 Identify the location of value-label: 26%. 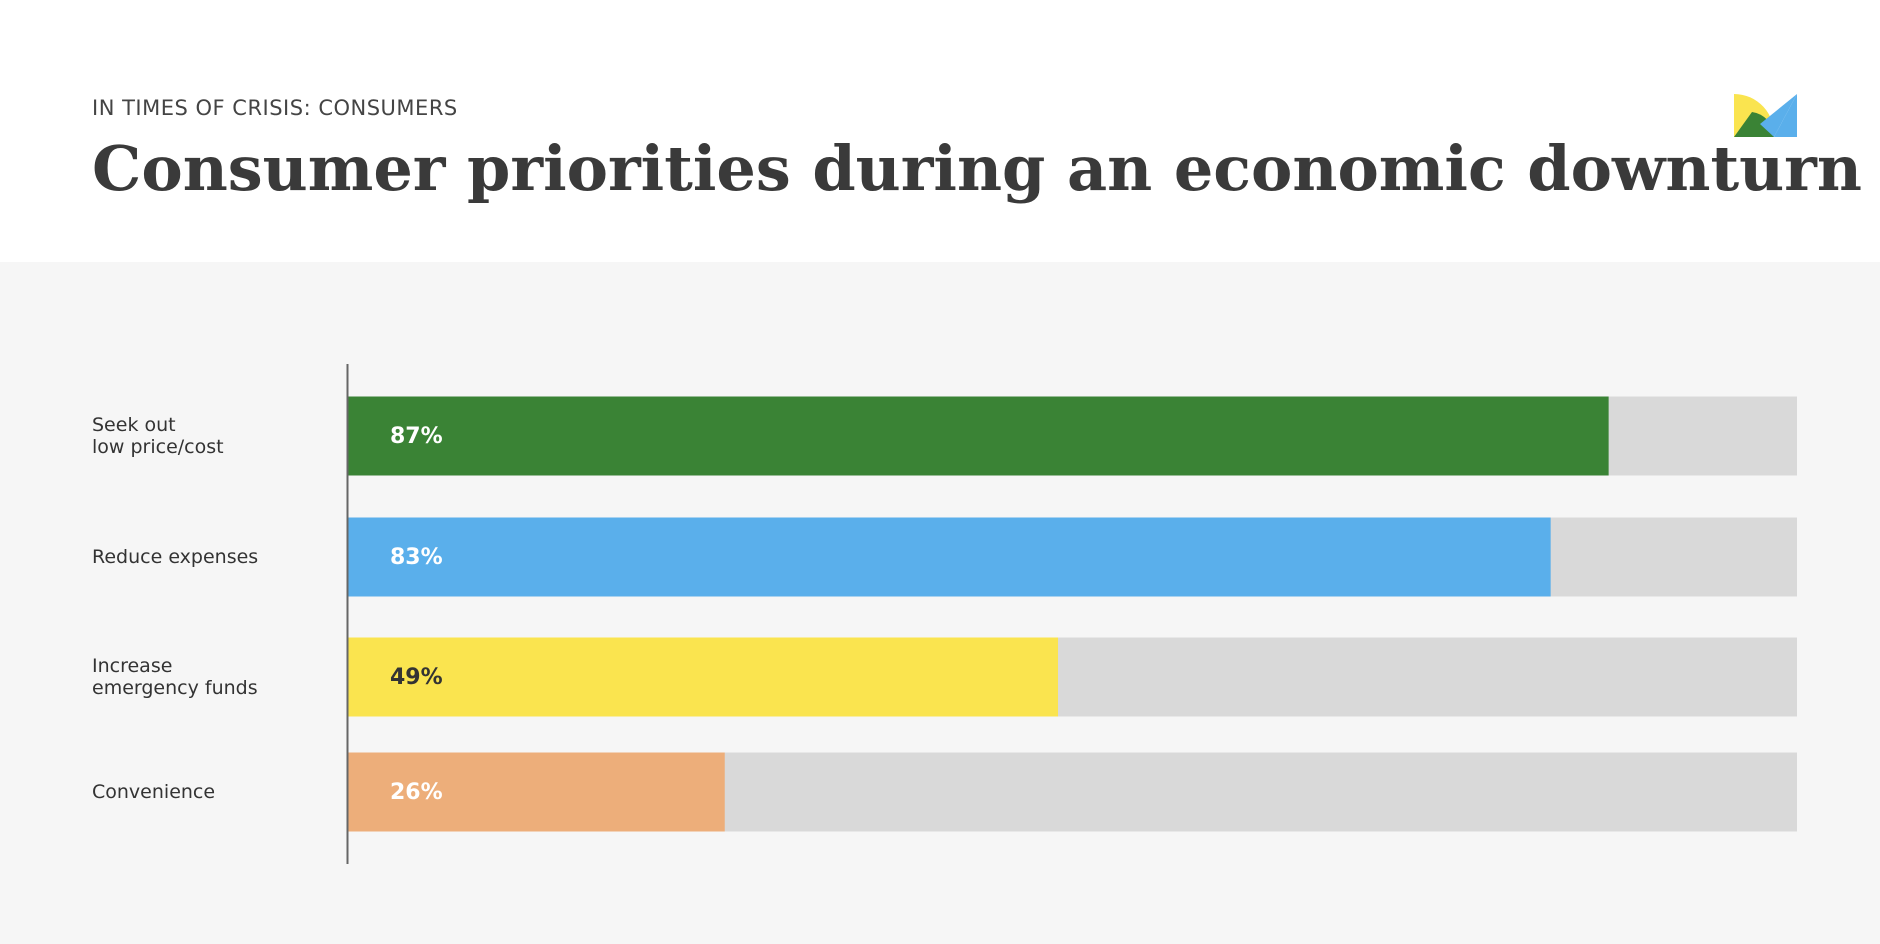
(416, 792).